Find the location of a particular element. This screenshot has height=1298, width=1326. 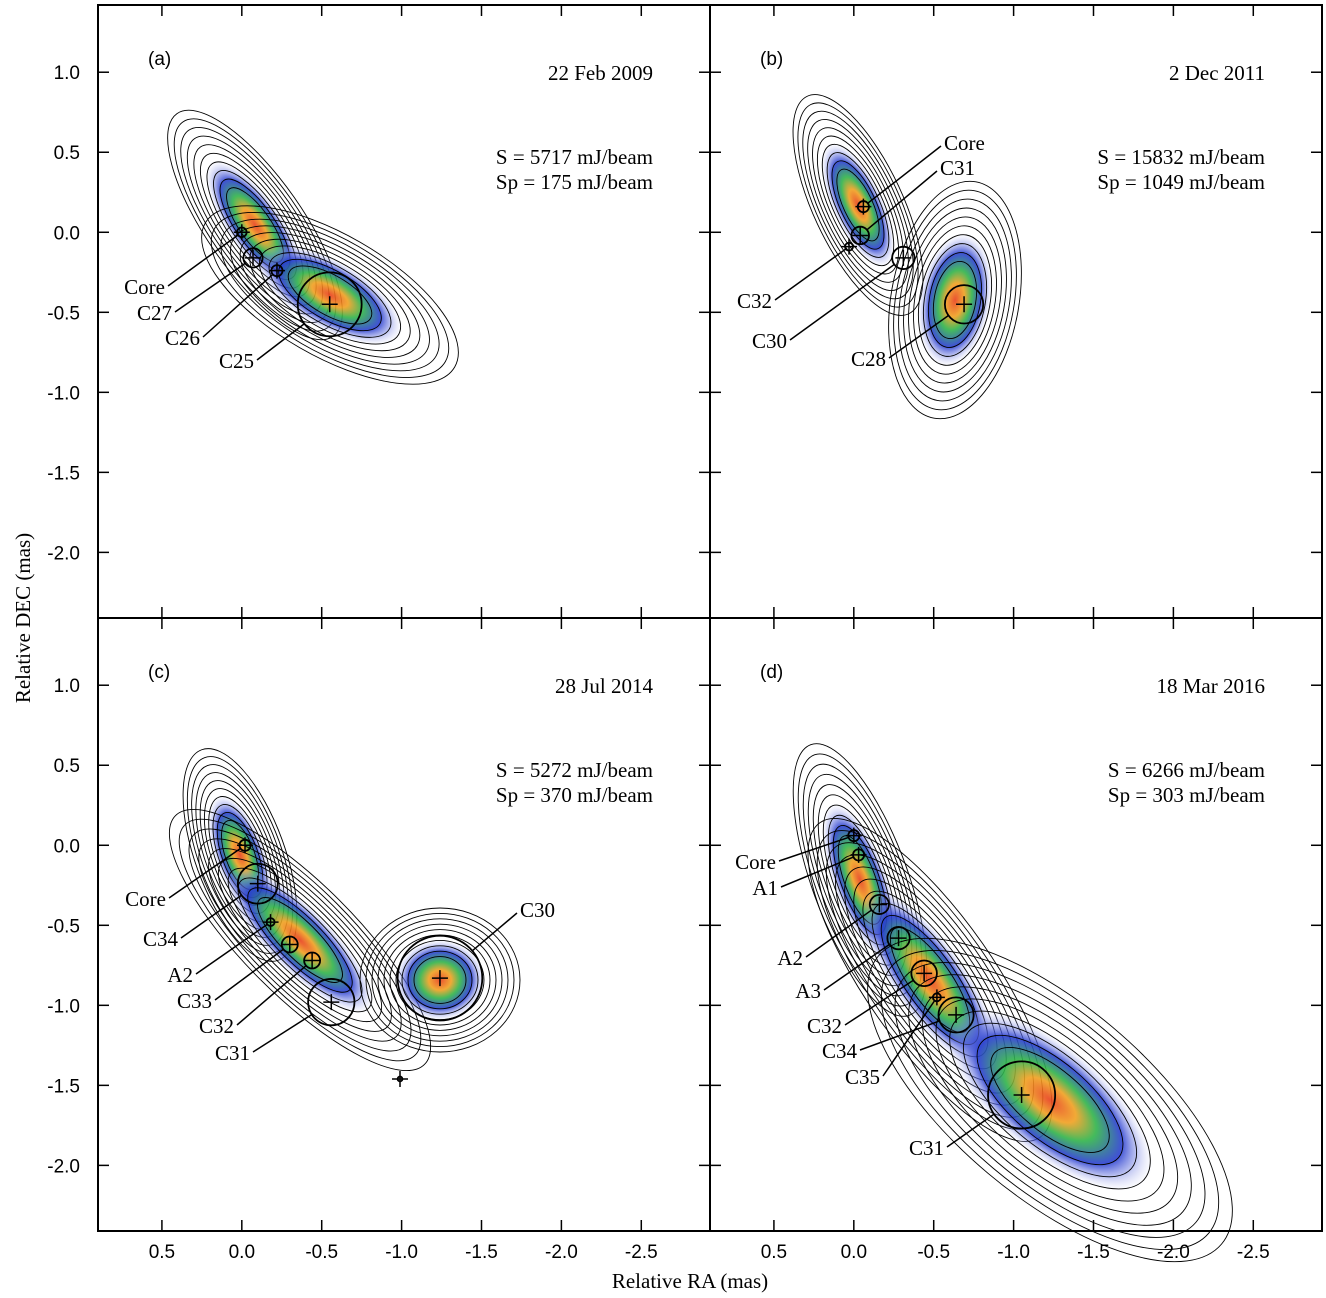

y-tick-label: 1.0 is located at coordinates (67, 73).